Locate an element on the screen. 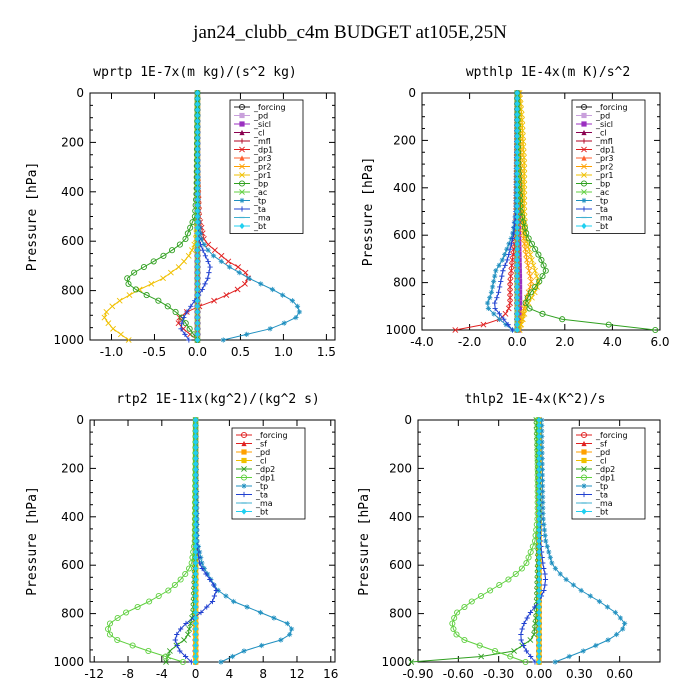 This screenshot has height=700, width=700. series-bt is located at coordinates (517, 211).